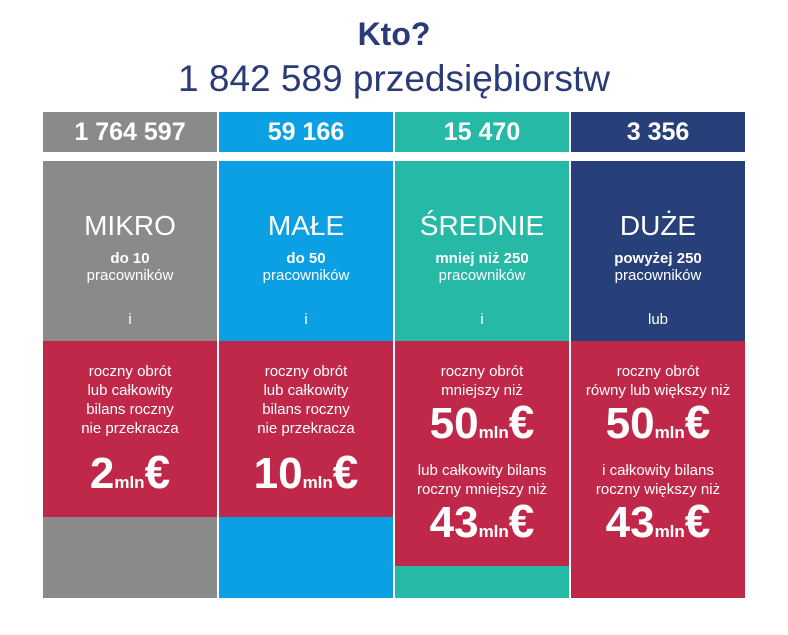  What do you see at coordinates (658, 132) in the screenshot?
I see `count-header-duze: 3 356` at bounding box center [658, 132].